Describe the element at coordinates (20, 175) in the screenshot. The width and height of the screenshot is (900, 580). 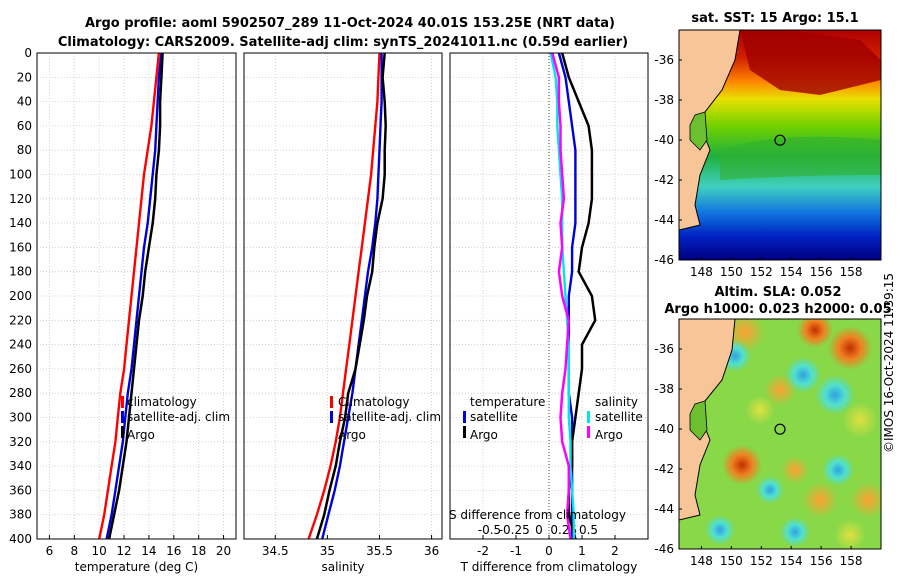
I see `y-tick-label: 100` at that location.